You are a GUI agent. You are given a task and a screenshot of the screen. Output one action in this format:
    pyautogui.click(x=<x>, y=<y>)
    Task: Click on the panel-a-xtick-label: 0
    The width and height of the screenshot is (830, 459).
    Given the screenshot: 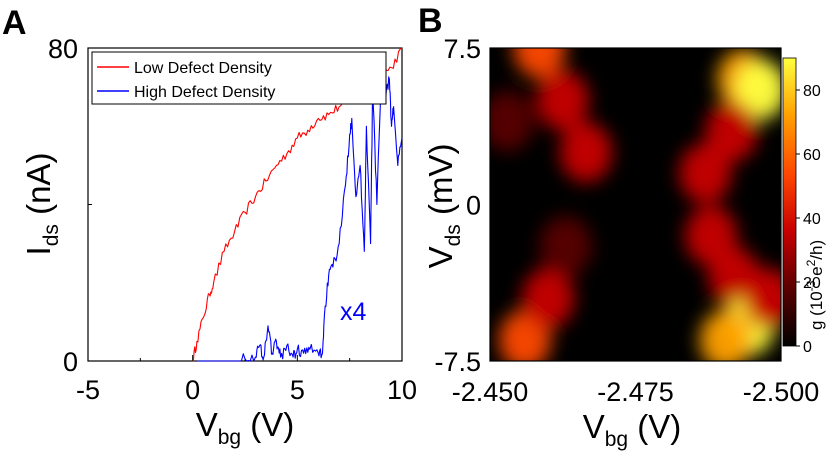 What is the action you would take?
    pyautogui.click(x=192, y=390)
    